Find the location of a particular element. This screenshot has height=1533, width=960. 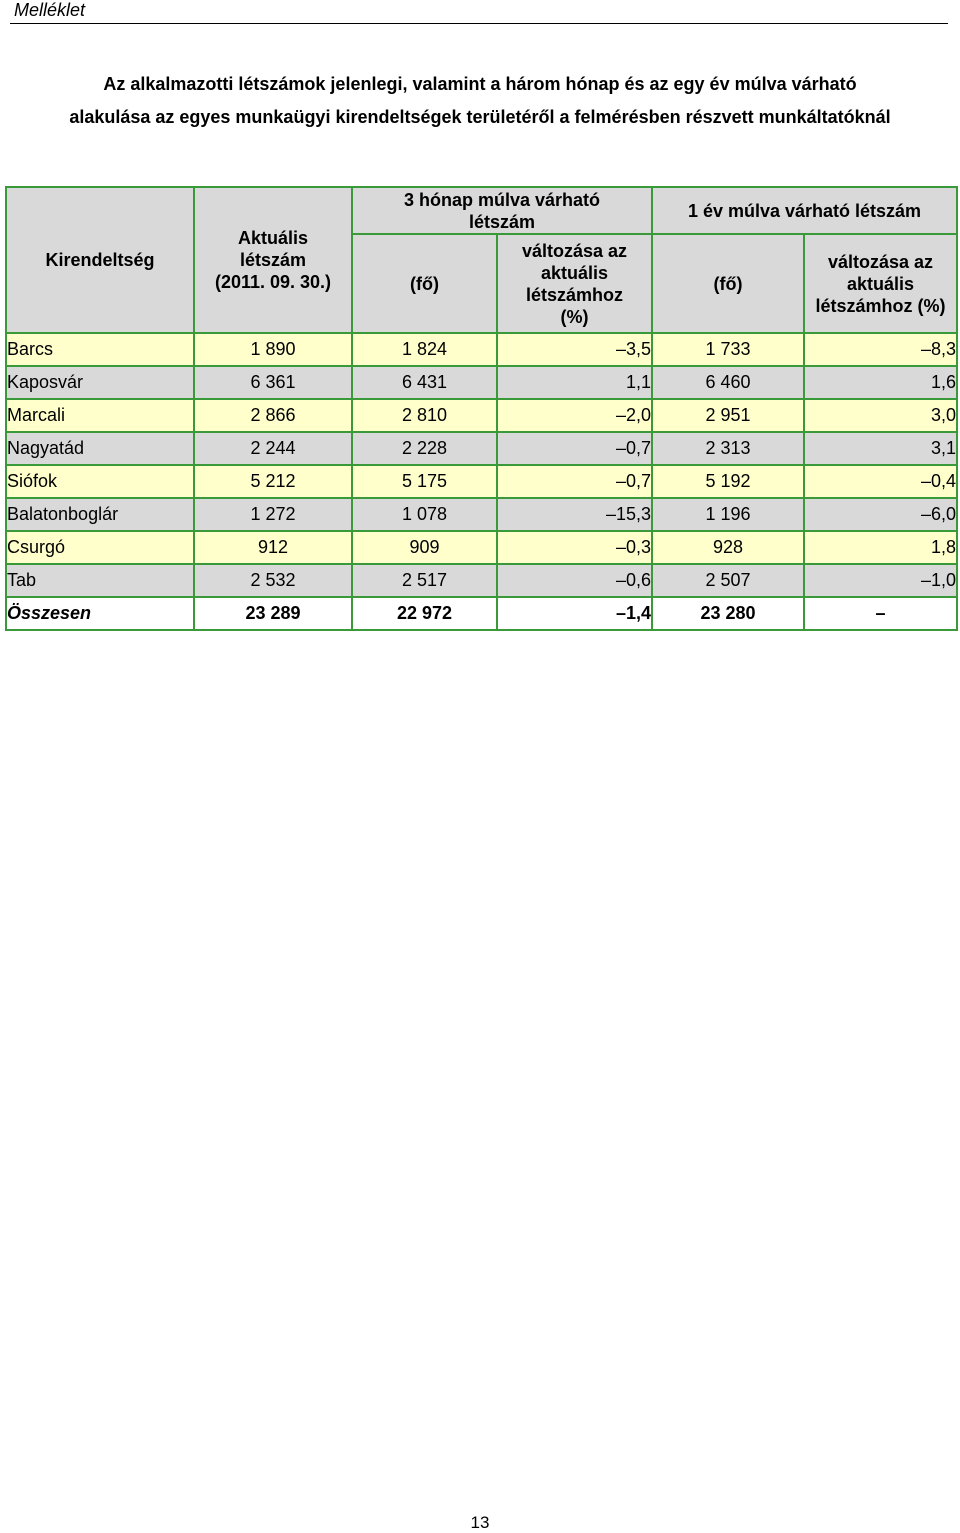

row-name: Tab is located at coordinates (100, 580).